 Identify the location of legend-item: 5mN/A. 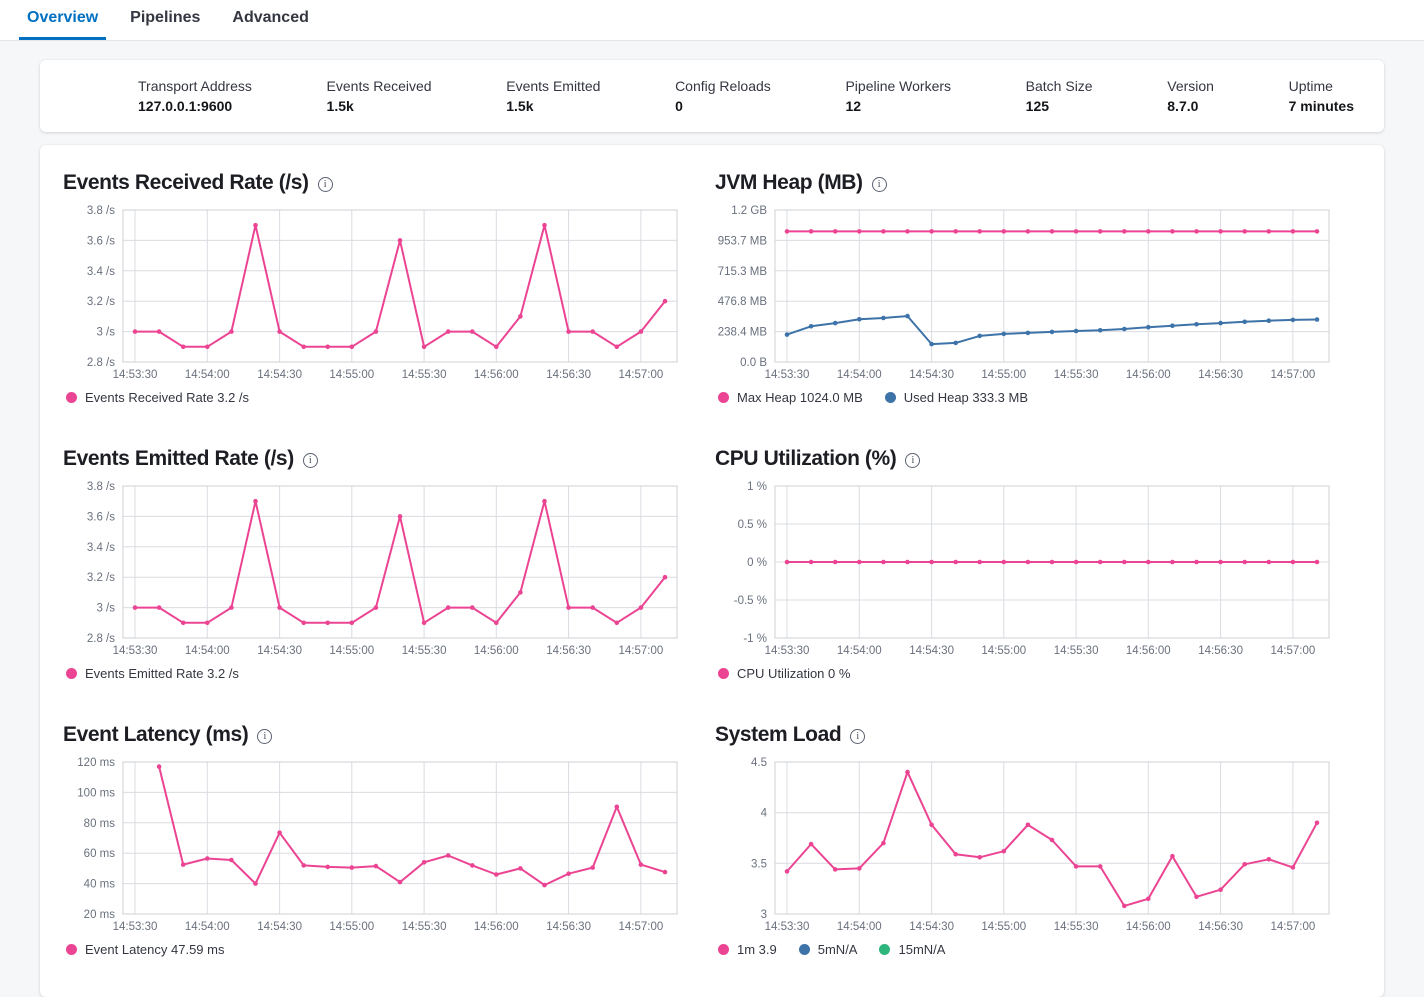
(828, 949).